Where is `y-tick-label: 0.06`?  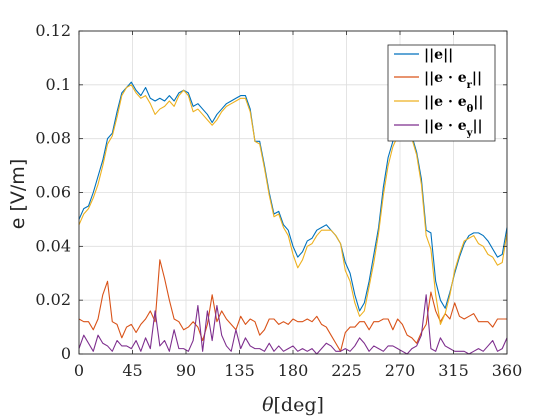
y-tick-label: 0.06 is located at coordinates (53, 192).